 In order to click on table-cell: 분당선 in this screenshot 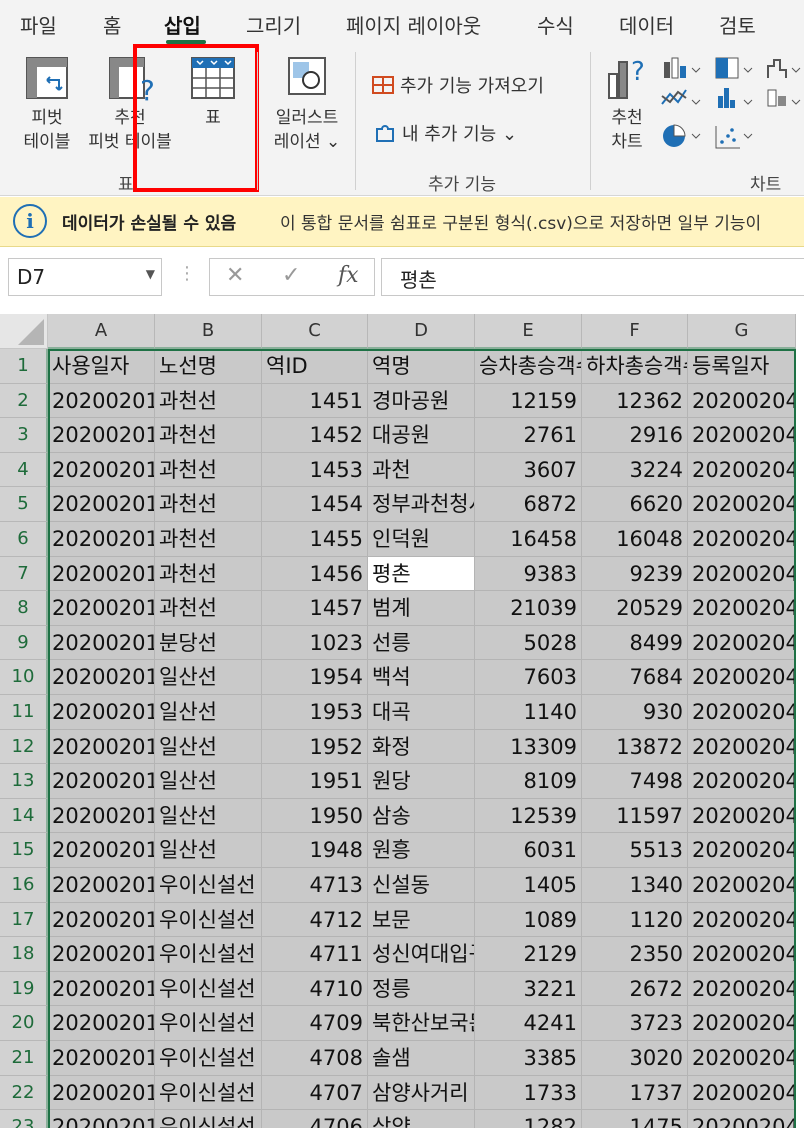, I will do `click(208, 643)`.